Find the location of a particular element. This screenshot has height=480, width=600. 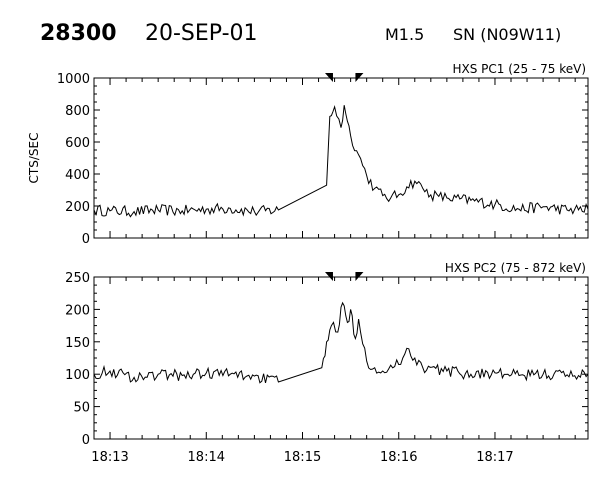

y-tick-label-pc2-150: 150 is located at coordinates (77, 343).